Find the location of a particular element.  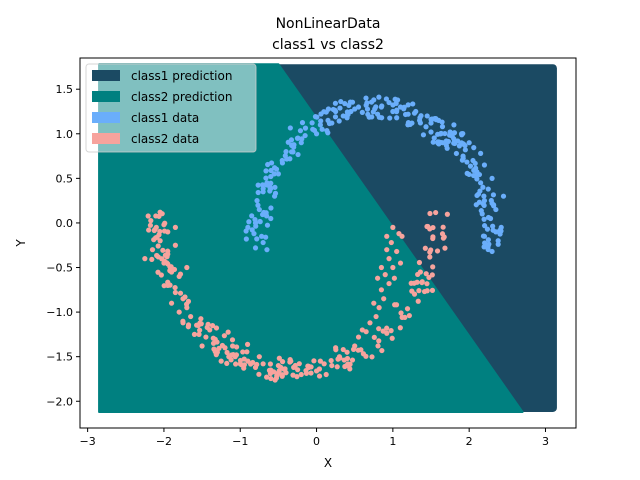

legend-label: class2 data is located at coordinates (165, 139).